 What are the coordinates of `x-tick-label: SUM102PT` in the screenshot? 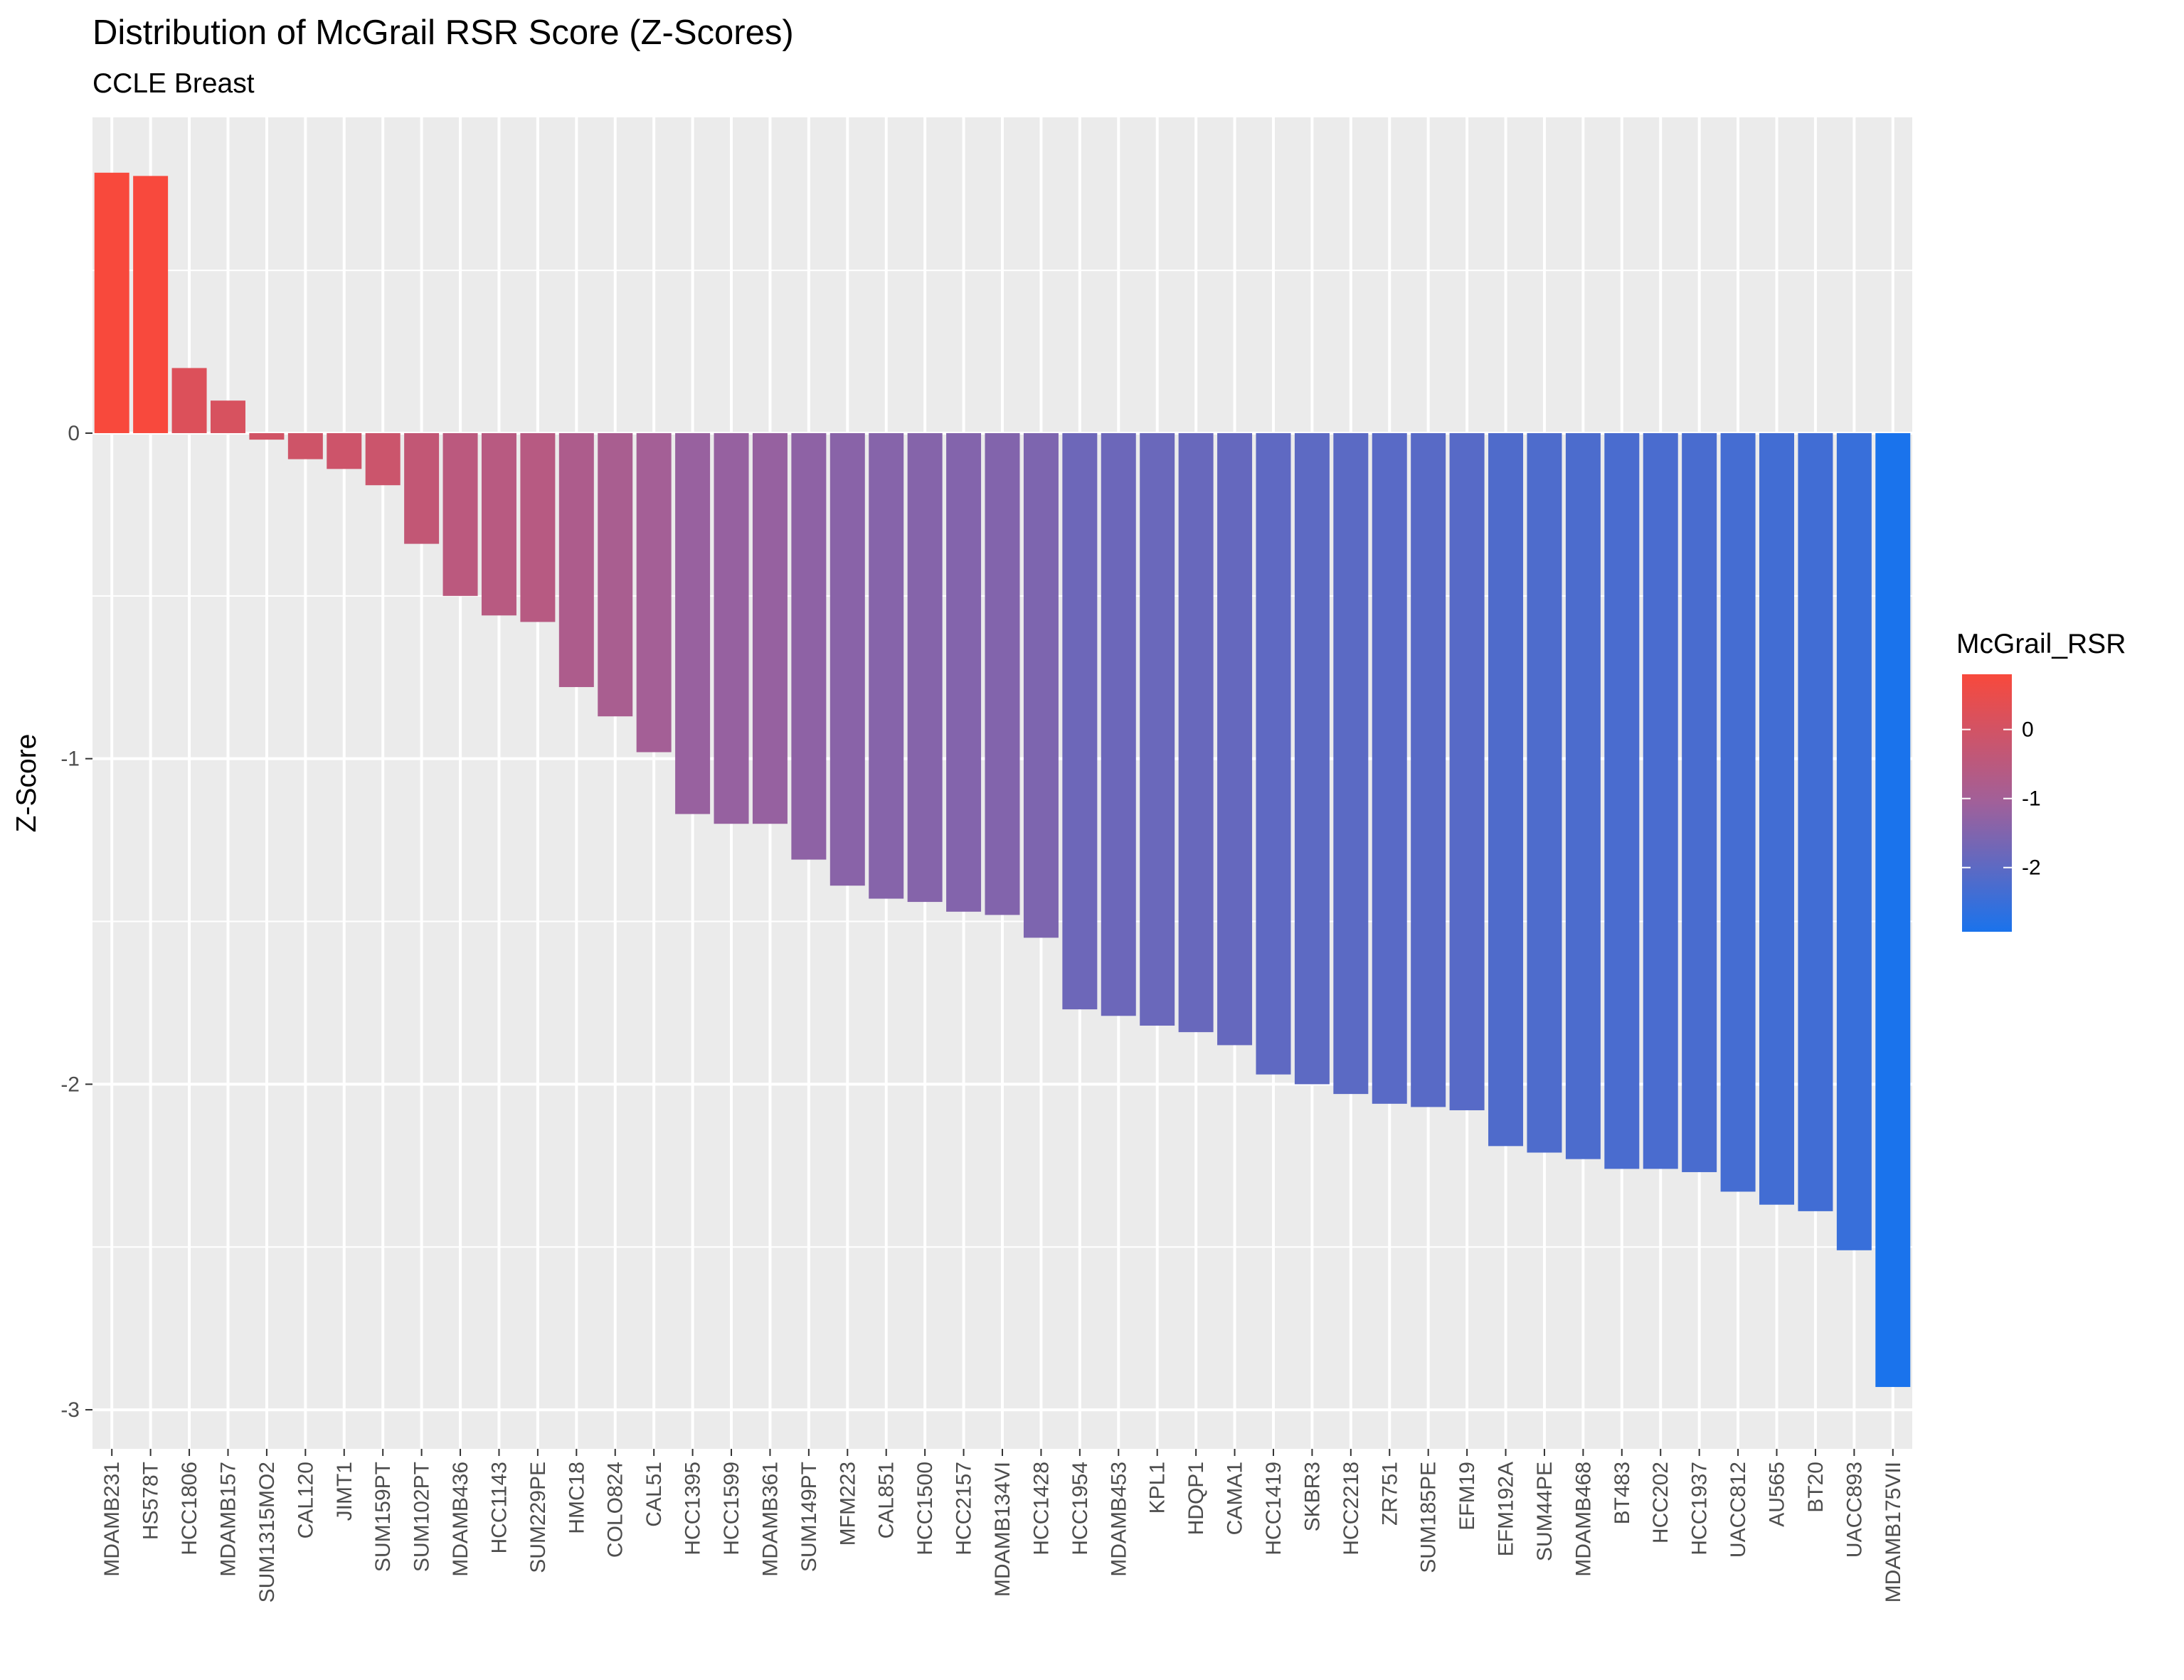 It's located at (422, 1517).